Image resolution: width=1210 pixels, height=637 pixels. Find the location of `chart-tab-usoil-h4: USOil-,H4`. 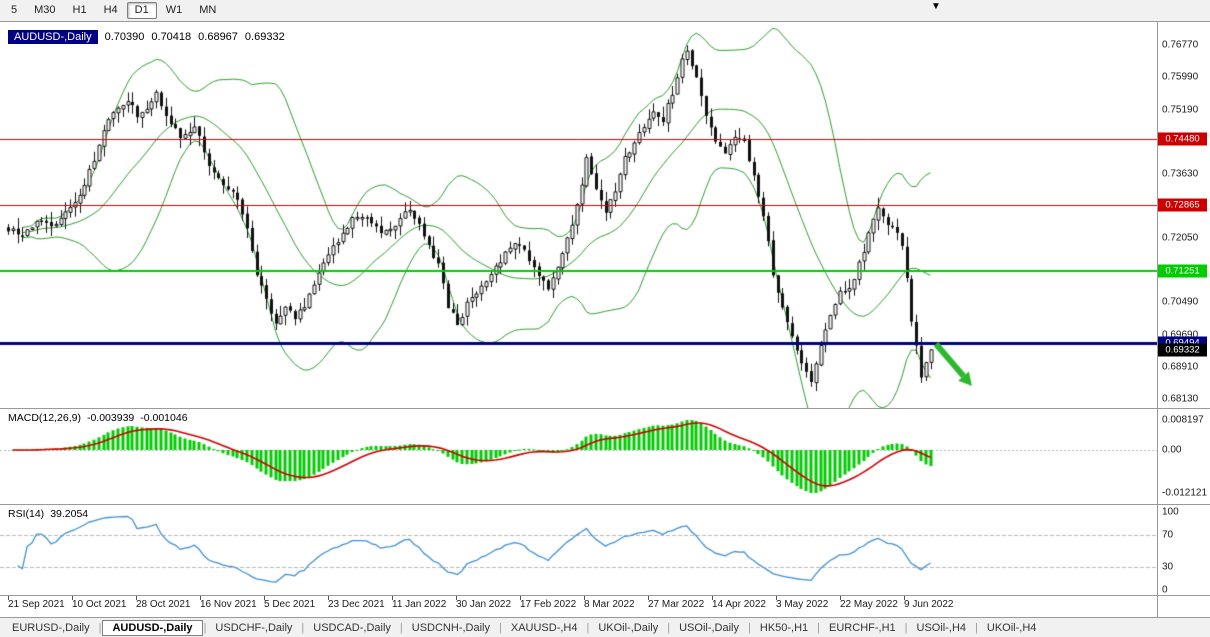

chart-tab-usoil-h4: USOil-,H4 is located at coordinates (941, 627).